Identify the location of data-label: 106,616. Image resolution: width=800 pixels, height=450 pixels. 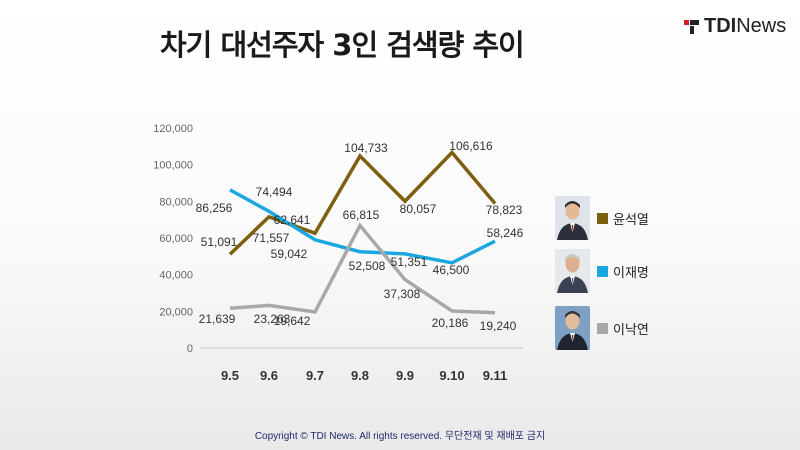
(471, 146).